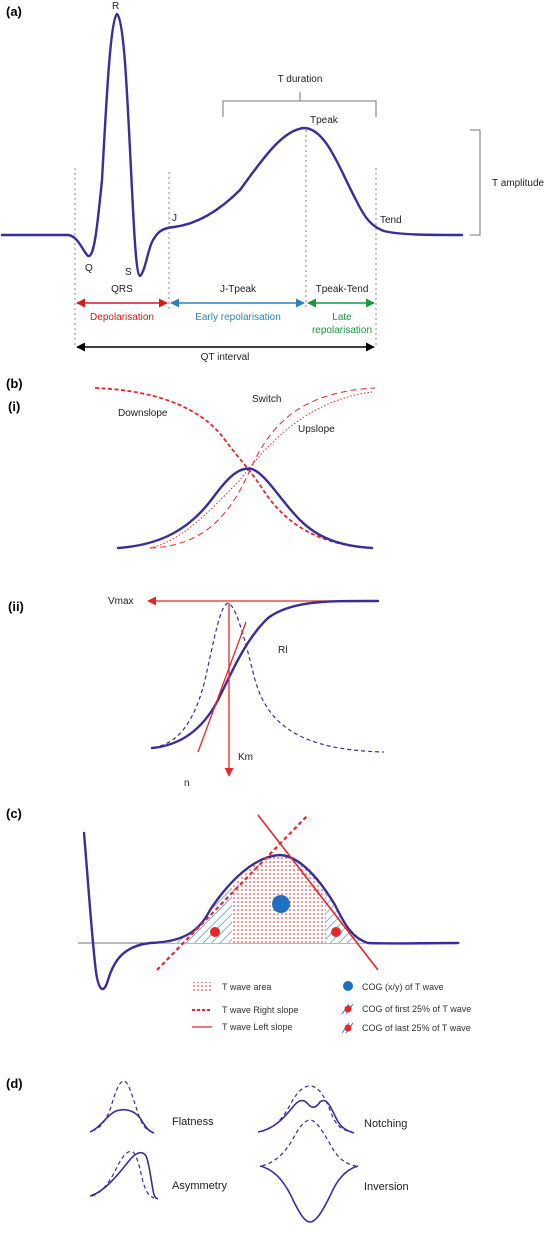 The height and width of the screenshot is (1244, 554). I want to click on t-duration-bracket, so click(299, 108).